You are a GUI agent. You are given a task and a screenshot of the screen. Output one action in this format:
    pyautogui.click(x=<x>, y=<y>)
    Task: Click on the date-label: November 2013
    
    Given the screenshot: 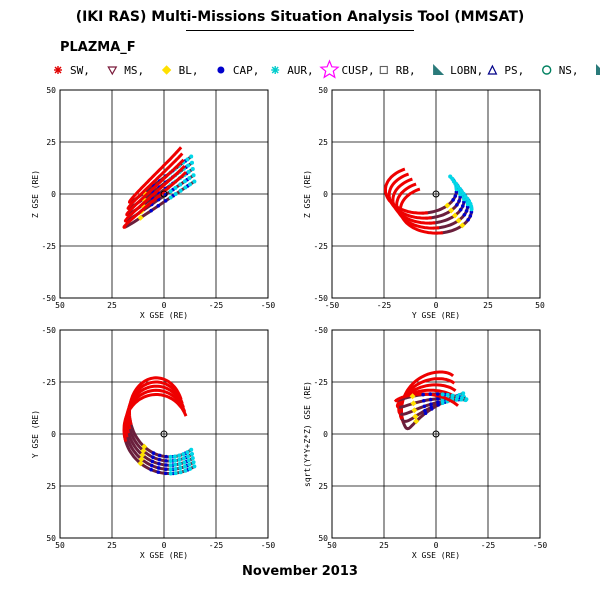 What is the action you would take?
    pyautogui.click(x=300, y=571)
    